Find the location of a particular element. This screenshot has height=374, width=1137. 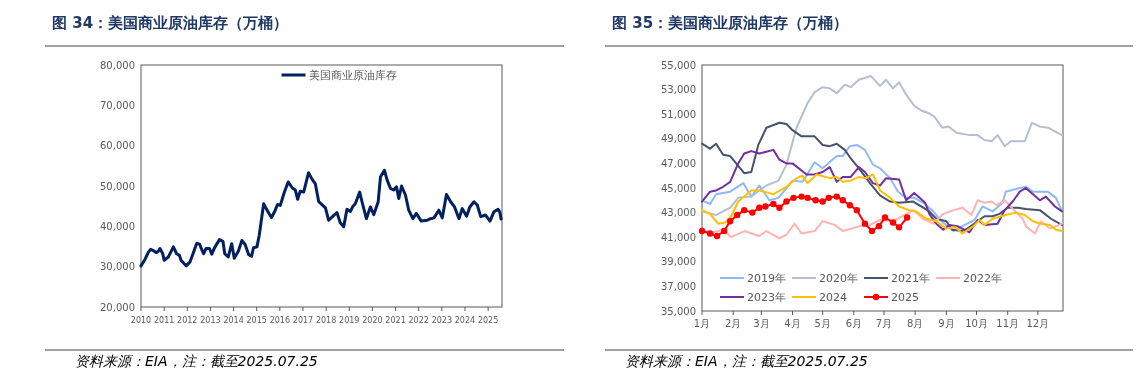

x-tick-label: 2023 is located at coordinates (442, 320).